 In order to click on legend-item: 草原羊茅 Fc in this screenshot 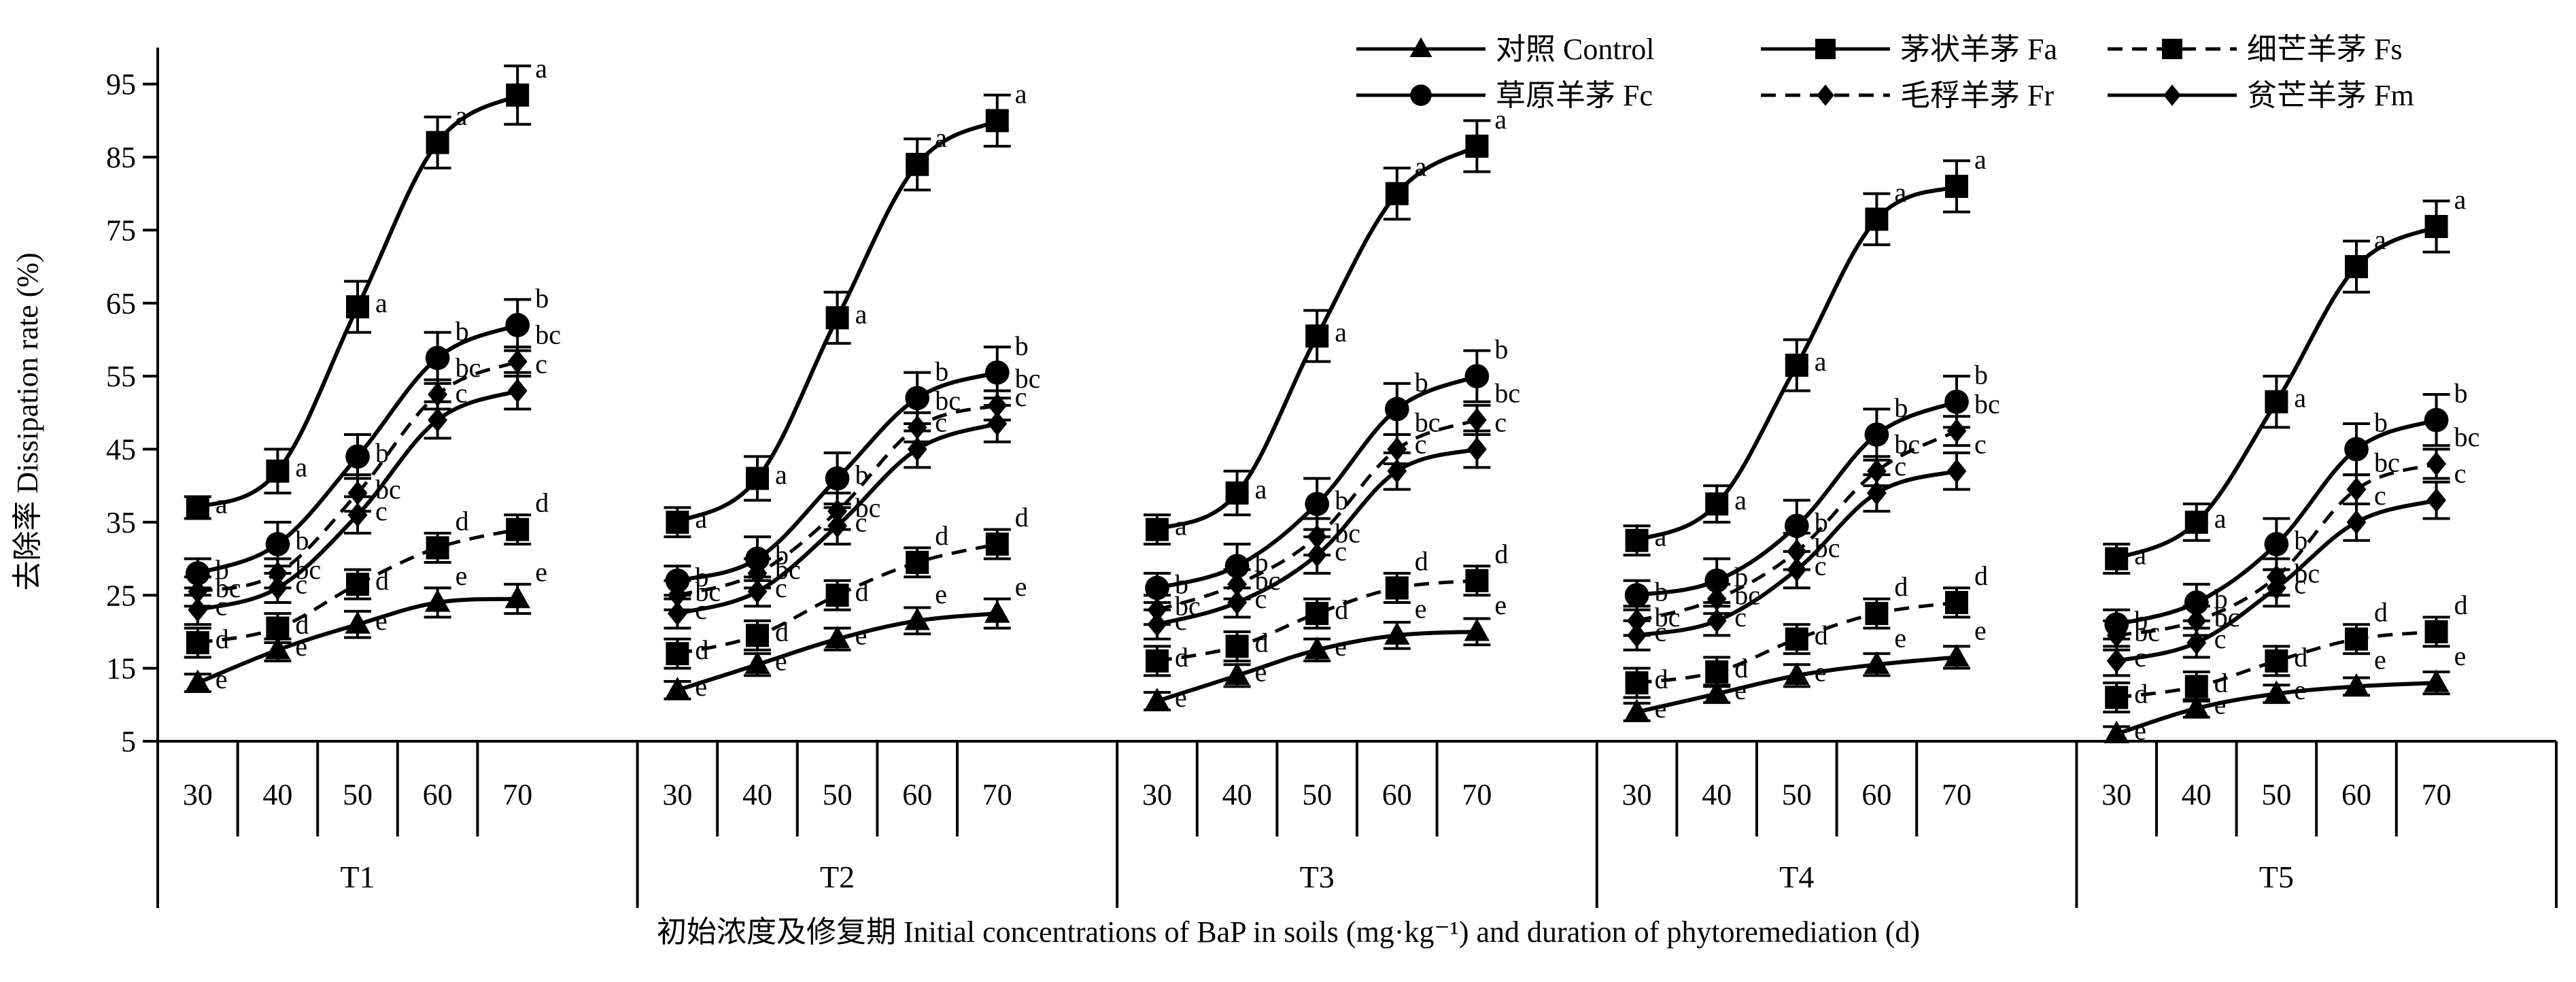, I will do `click(1504, 95)`.